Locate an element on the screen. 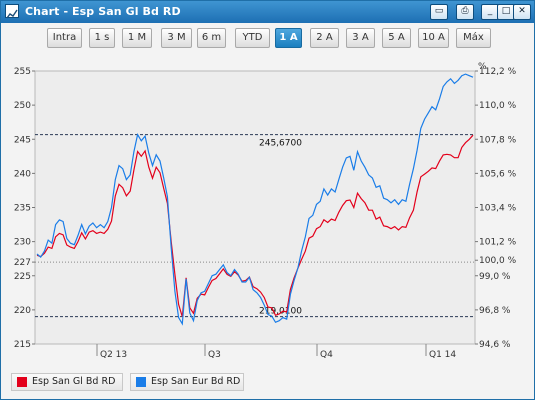  left-tick-label: 250 is located at coordinates (22, 106).